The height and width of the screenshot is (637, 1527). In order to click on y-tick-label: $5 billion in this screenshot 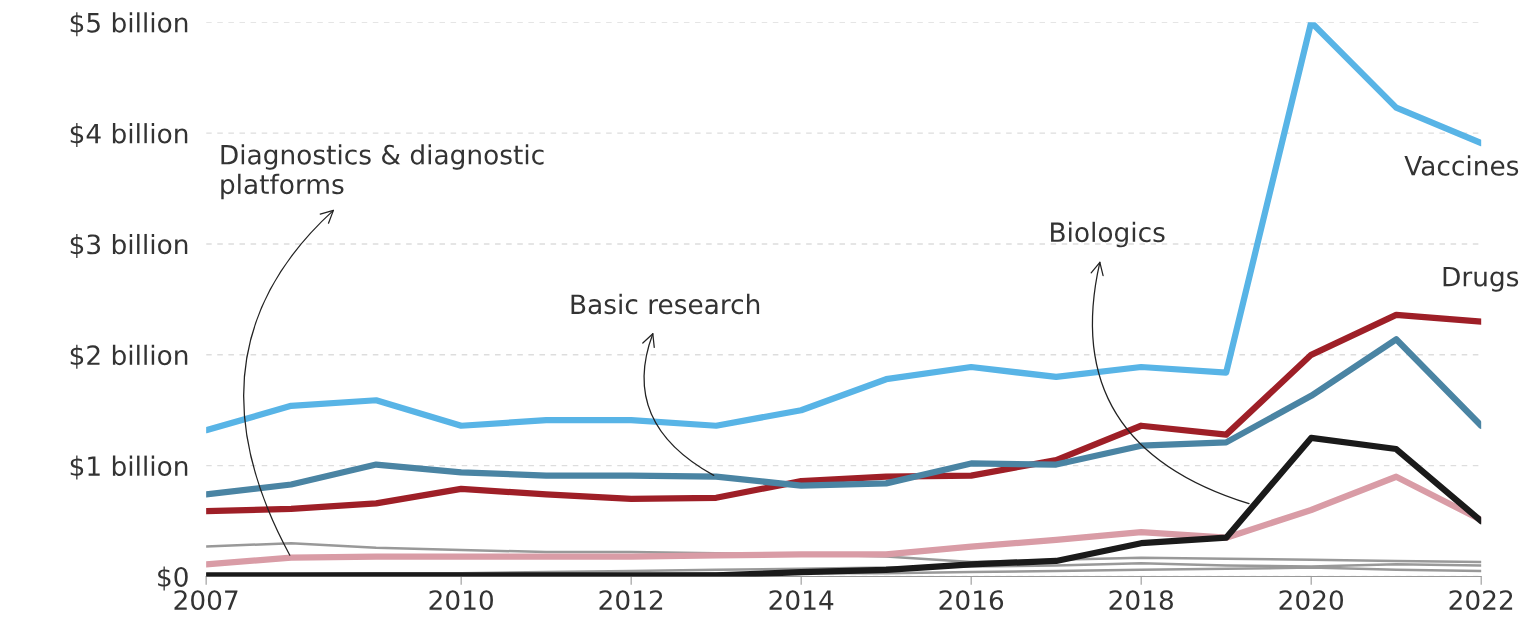, I will do `click(129, 24)`.